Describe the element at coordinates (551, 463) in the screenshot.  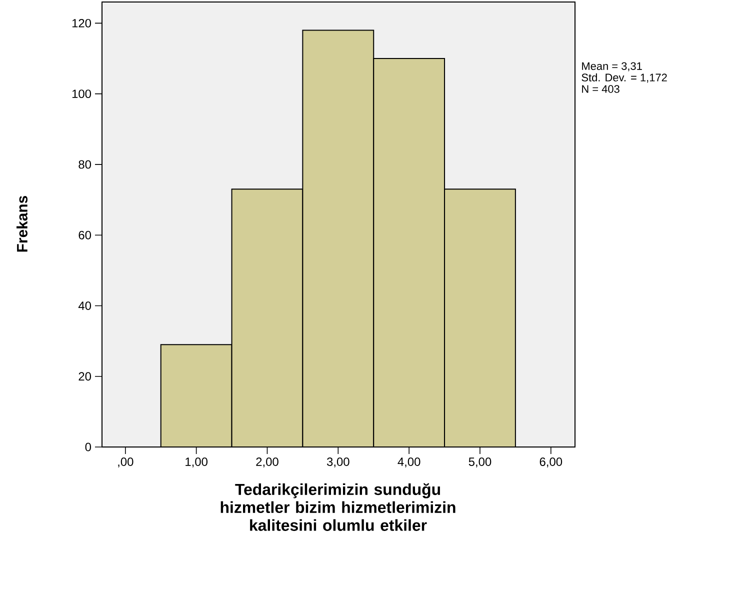
I see `x-tick-label: 6,00` at that location.